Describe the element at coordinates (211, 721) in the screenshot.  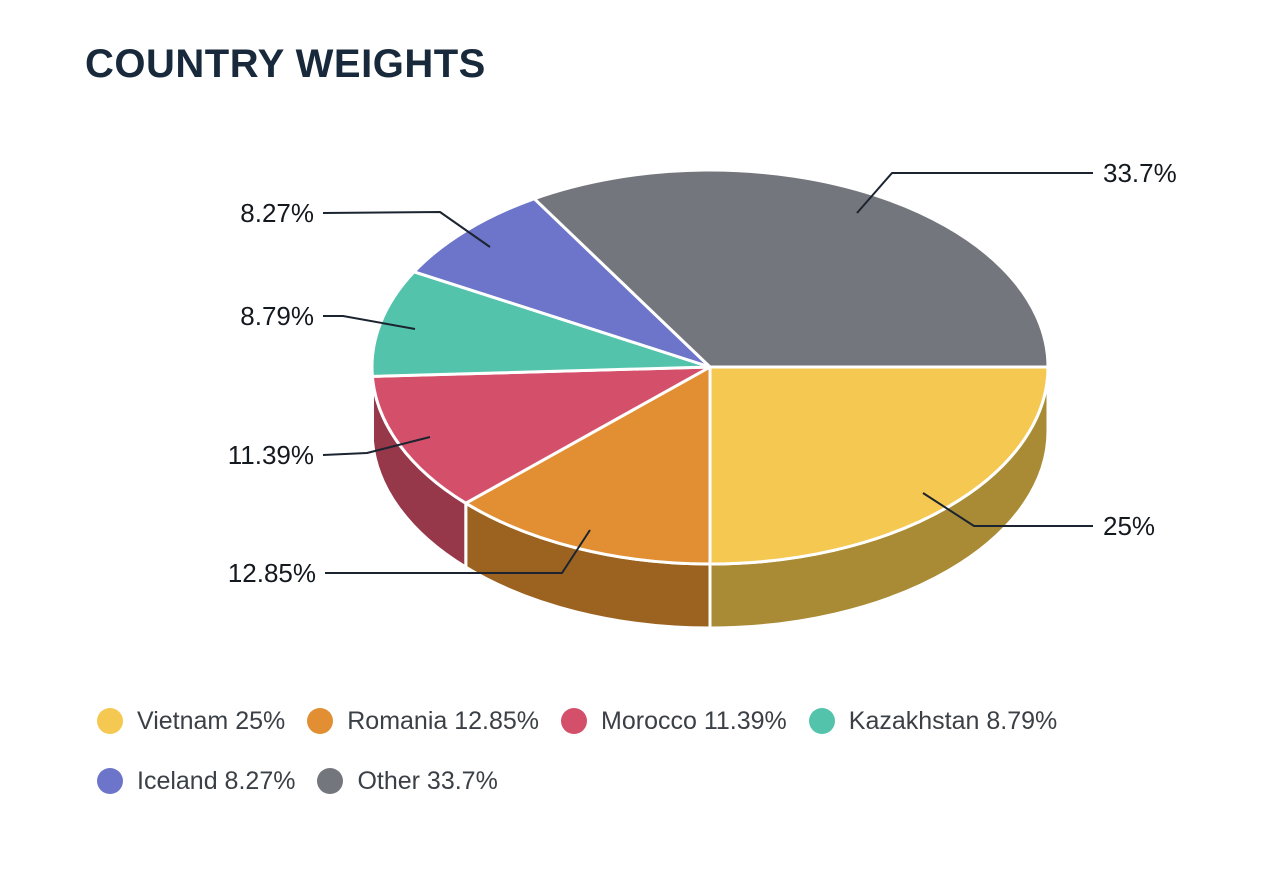
I see `legend-label: Vietnam 25%` at that location.